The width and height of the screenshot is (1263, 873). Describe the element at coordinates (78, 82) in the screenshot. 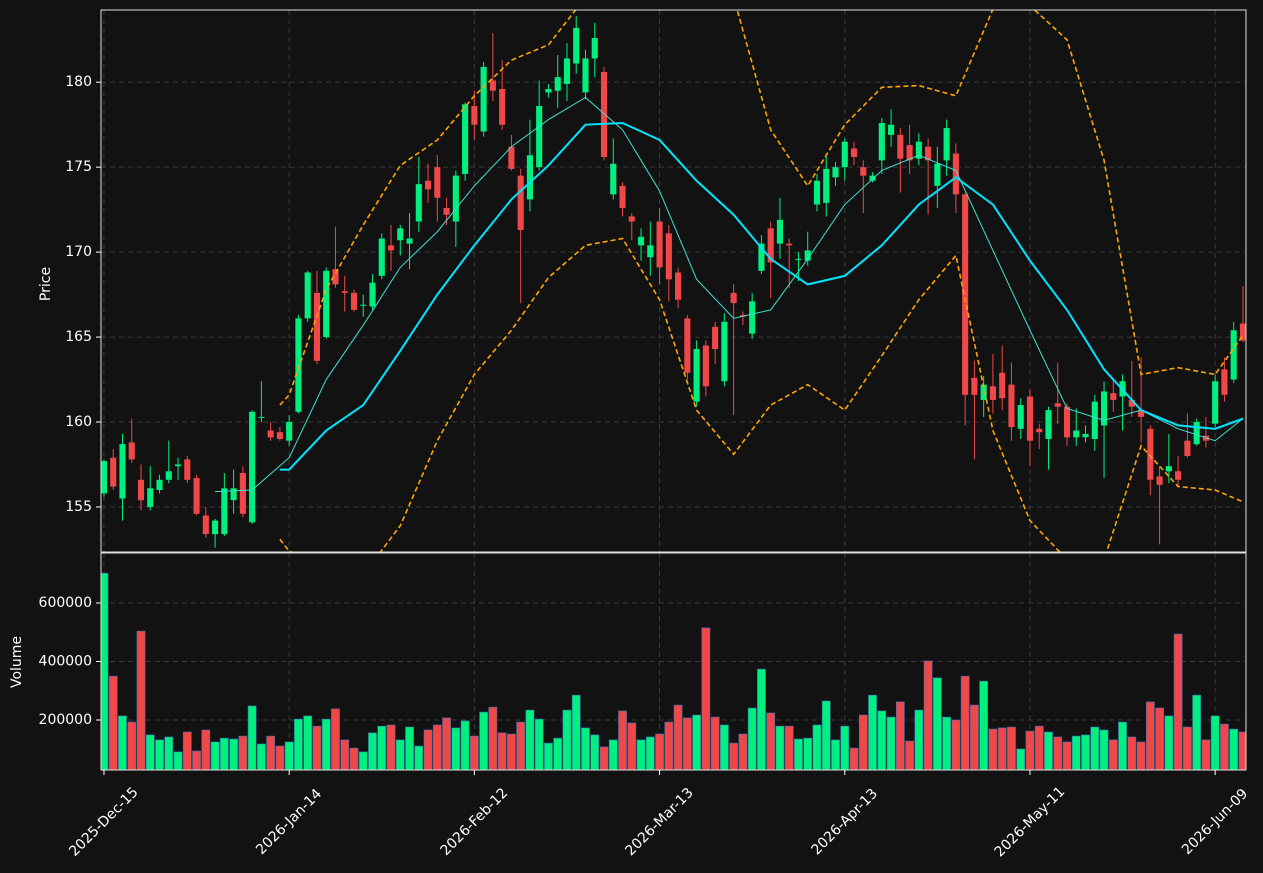

I see `y-tick-label: 180` at that location.